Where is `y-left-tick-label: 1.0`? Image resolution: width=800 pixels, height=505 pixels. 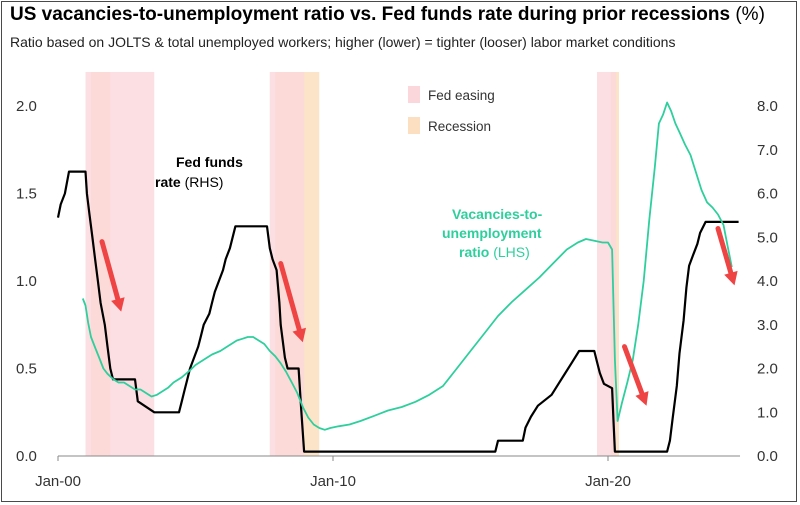
y-left-tick-label: 1.0 is located at coordinates (26, 281).